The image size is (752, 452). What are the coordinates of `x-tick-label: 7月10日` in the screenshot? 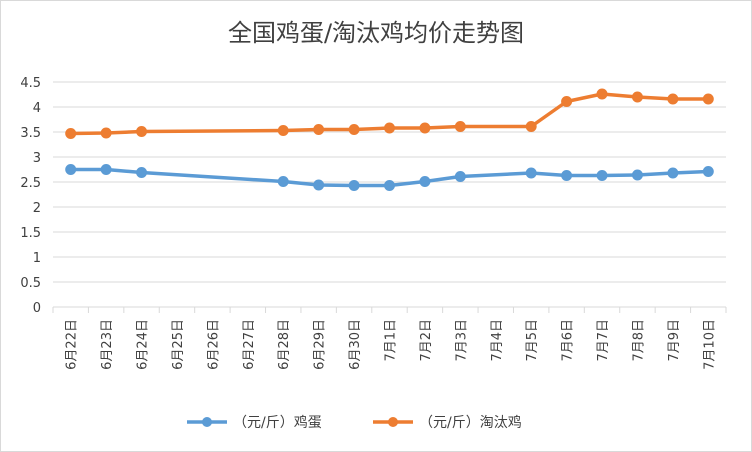 It's located at (709, 344).